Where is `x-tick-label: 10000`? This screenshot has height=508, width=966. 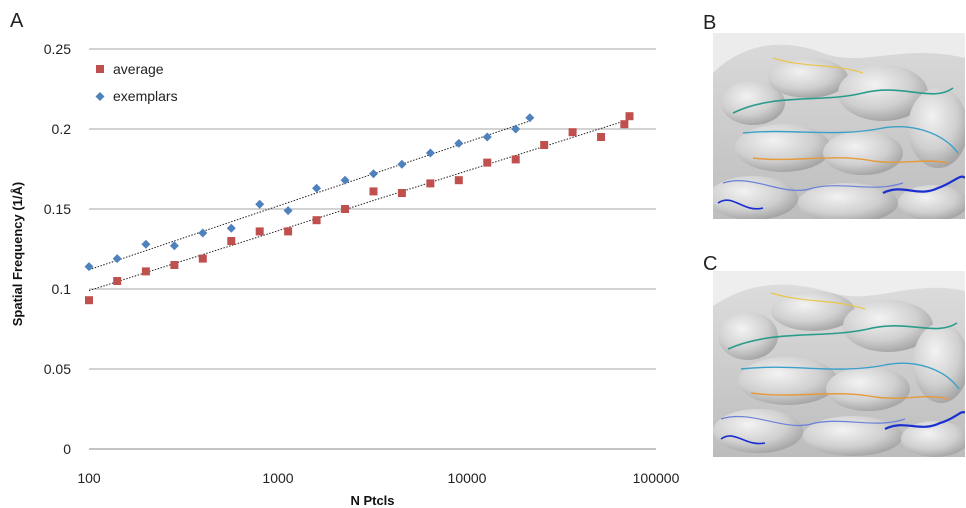
x-tick-label: 10000 is located at coordinates (467, 478).